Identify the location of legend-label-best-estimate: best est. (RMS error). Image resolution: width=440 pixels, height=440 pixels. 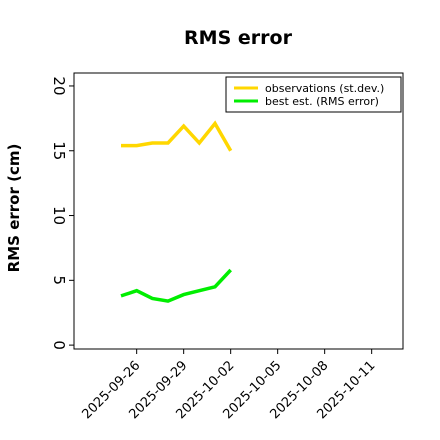
(322, 101).